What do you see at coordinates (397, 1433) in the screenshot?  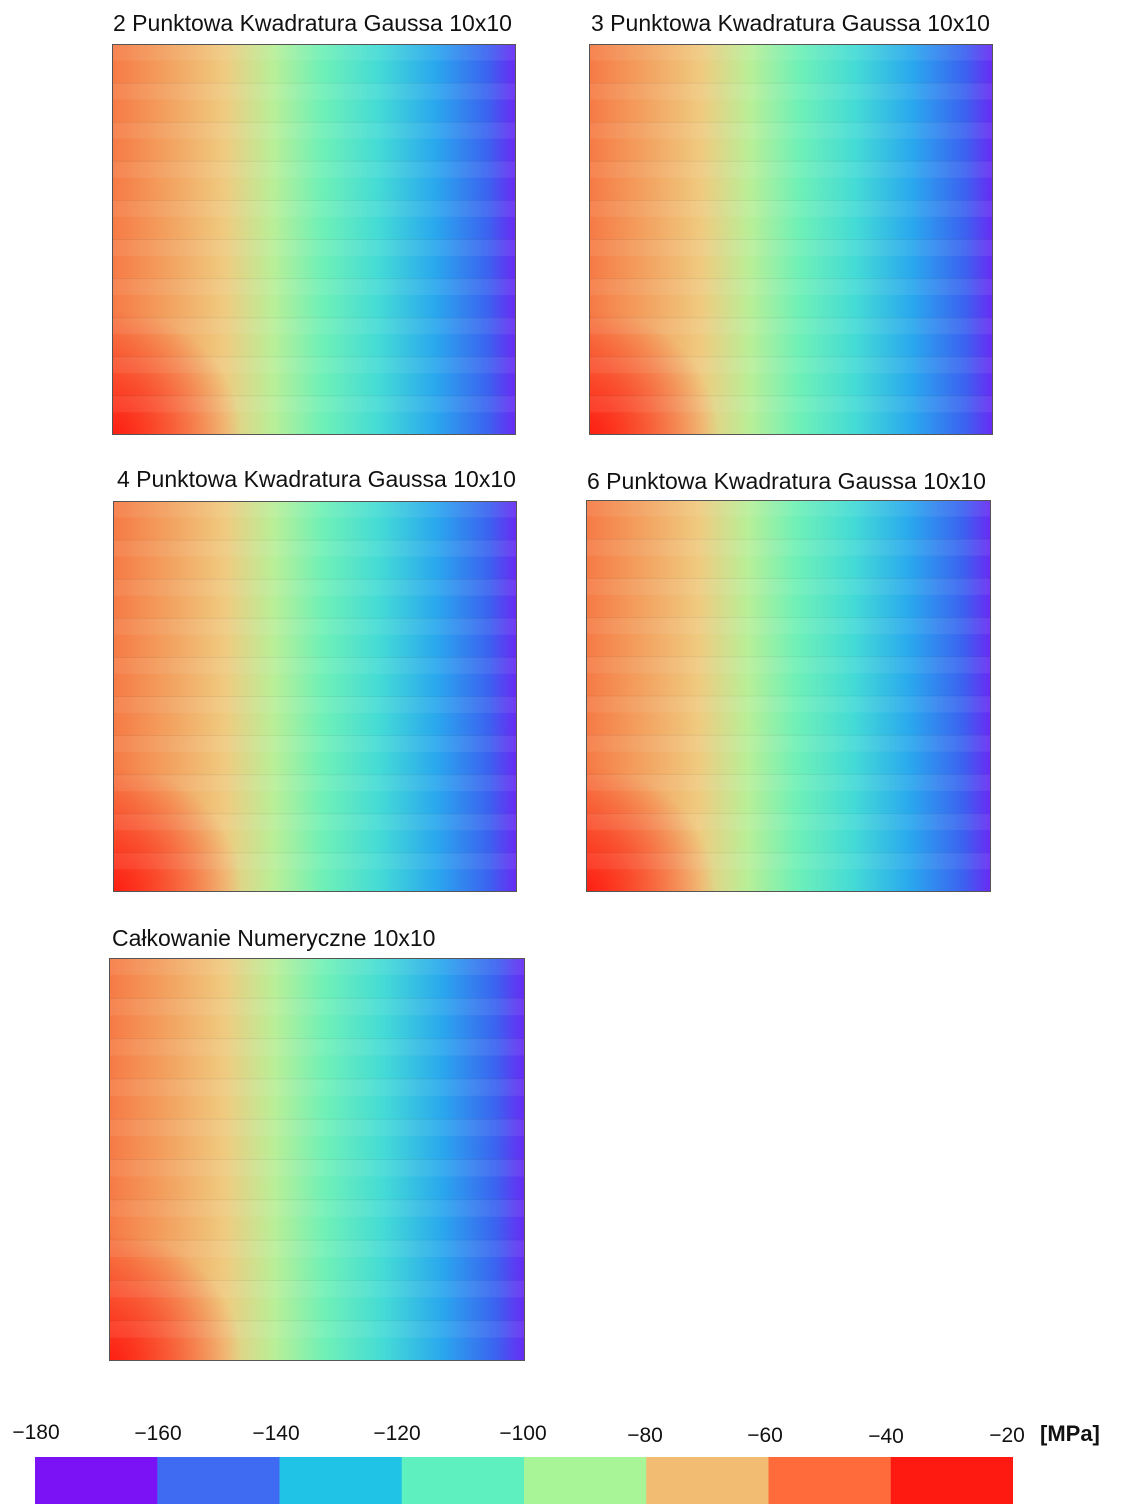 I see `colorbar-tick-label: −120` at bounding box center [397, 1433].